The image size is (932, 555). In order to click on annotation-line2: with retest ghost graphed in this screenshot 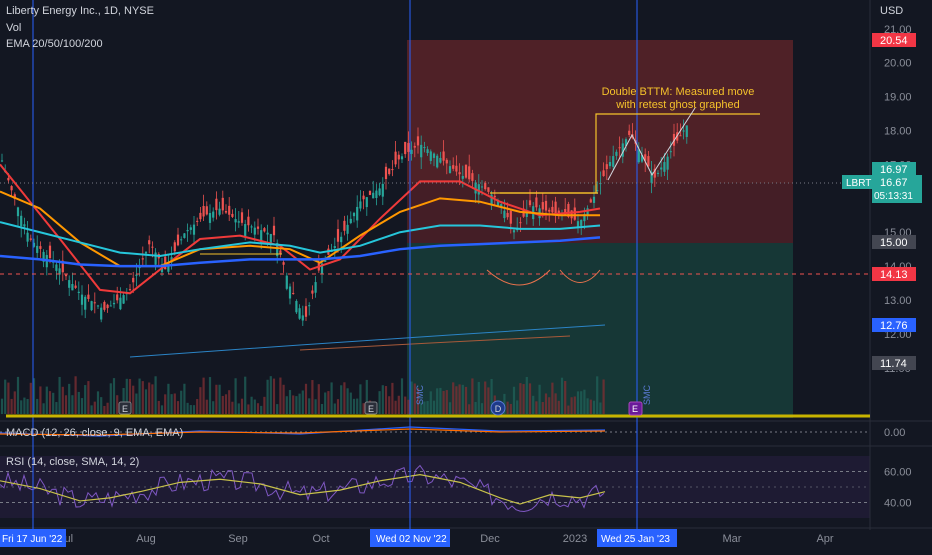, I will do `click(677, 105)`.